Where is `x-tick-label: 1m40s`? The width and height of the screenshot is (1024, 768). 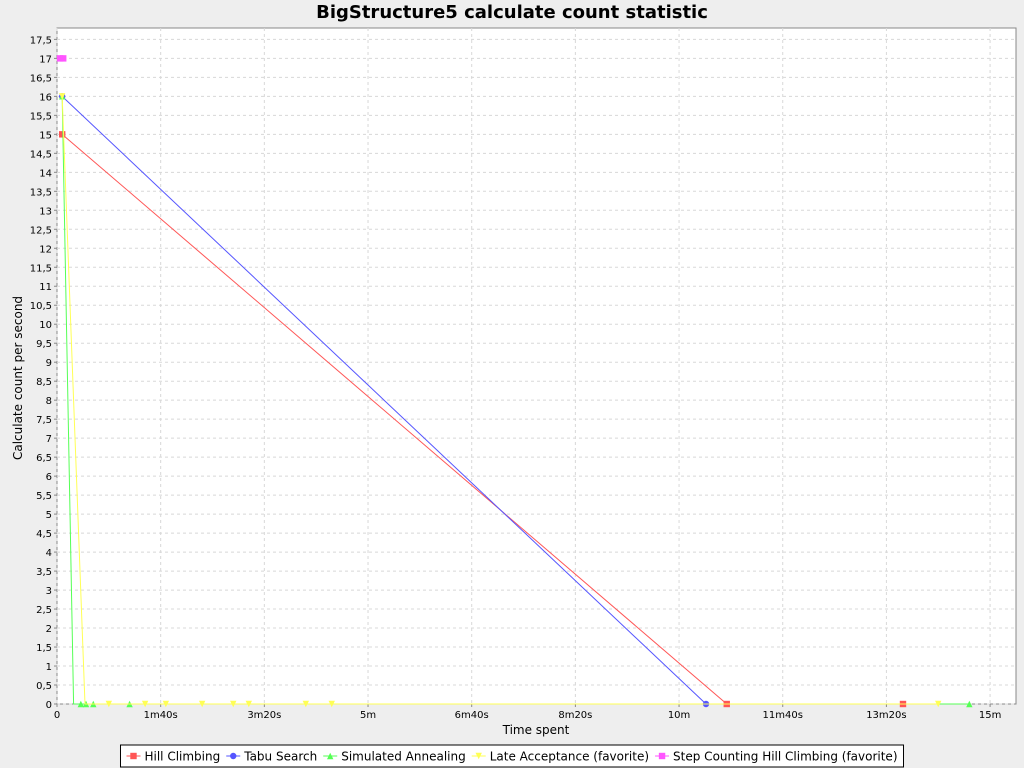
x-tick-label: 1m40s is located at coordinates (161, 715).